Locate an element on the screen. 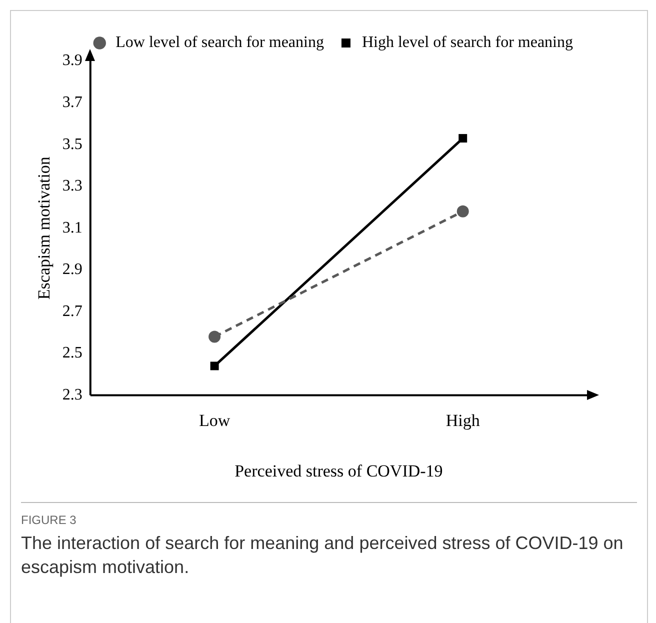 Image resolution: width=656 pixels, height=623 pixels. text: The interaction of search for meaning and perceived stress of COVID-19 on escapism motivation. is located at coordinates (322, 555).